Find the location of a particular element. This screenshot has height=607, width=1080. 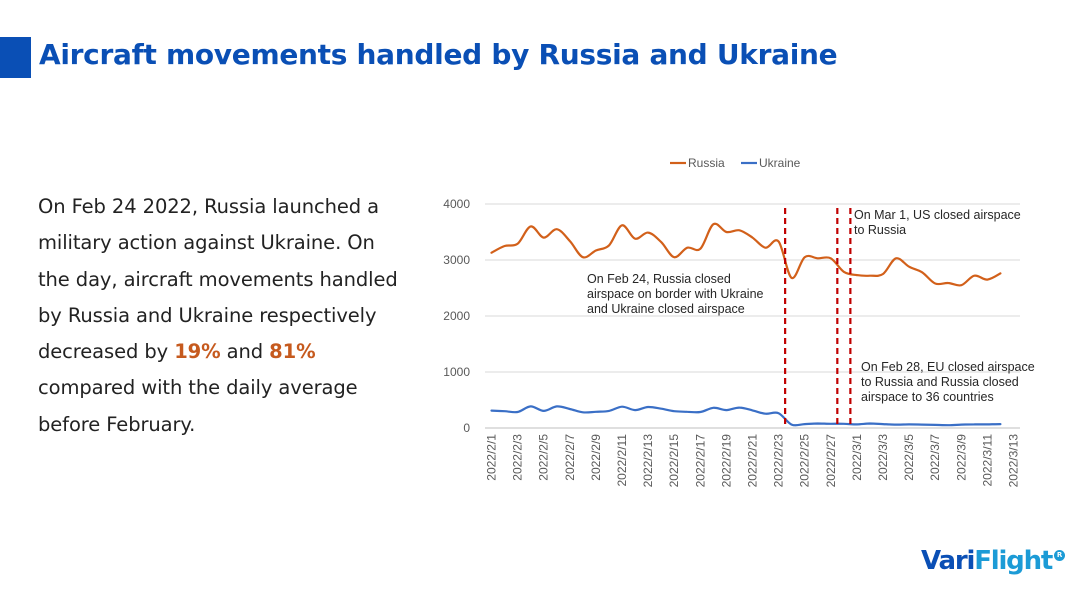

logo-vari: Vari is located at coordinates (948, 561).